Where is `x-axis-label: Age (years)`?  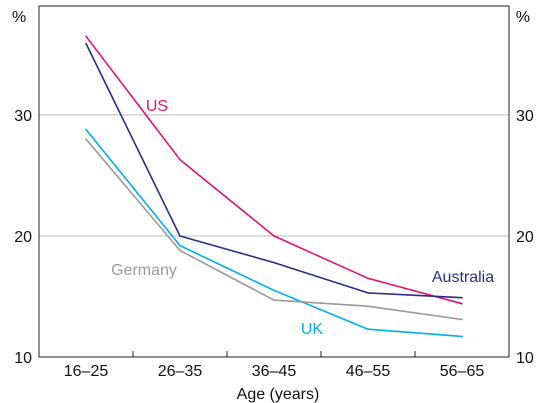
x-axis-label: Age (years) is located at coordinates (278, 394).